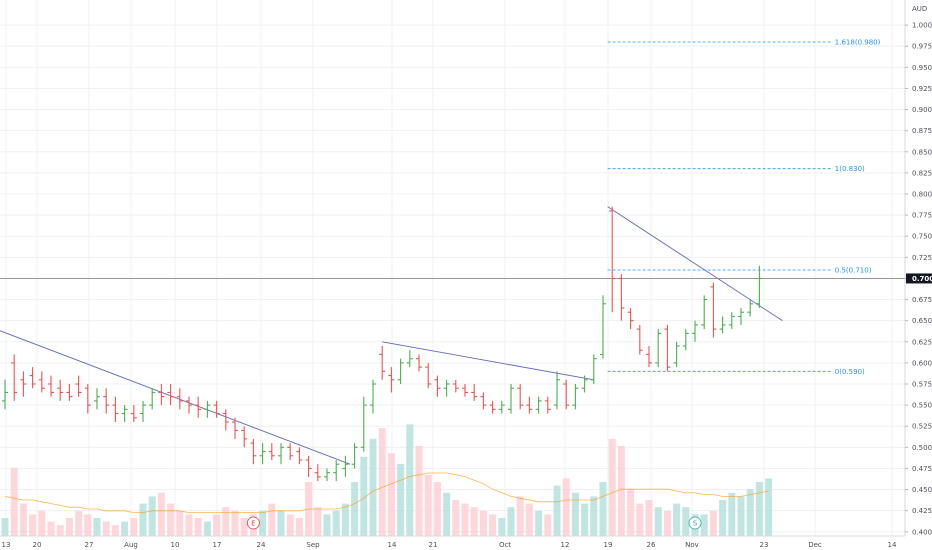  I want to click on price-tick-label: 0.900, so click(922, 110).